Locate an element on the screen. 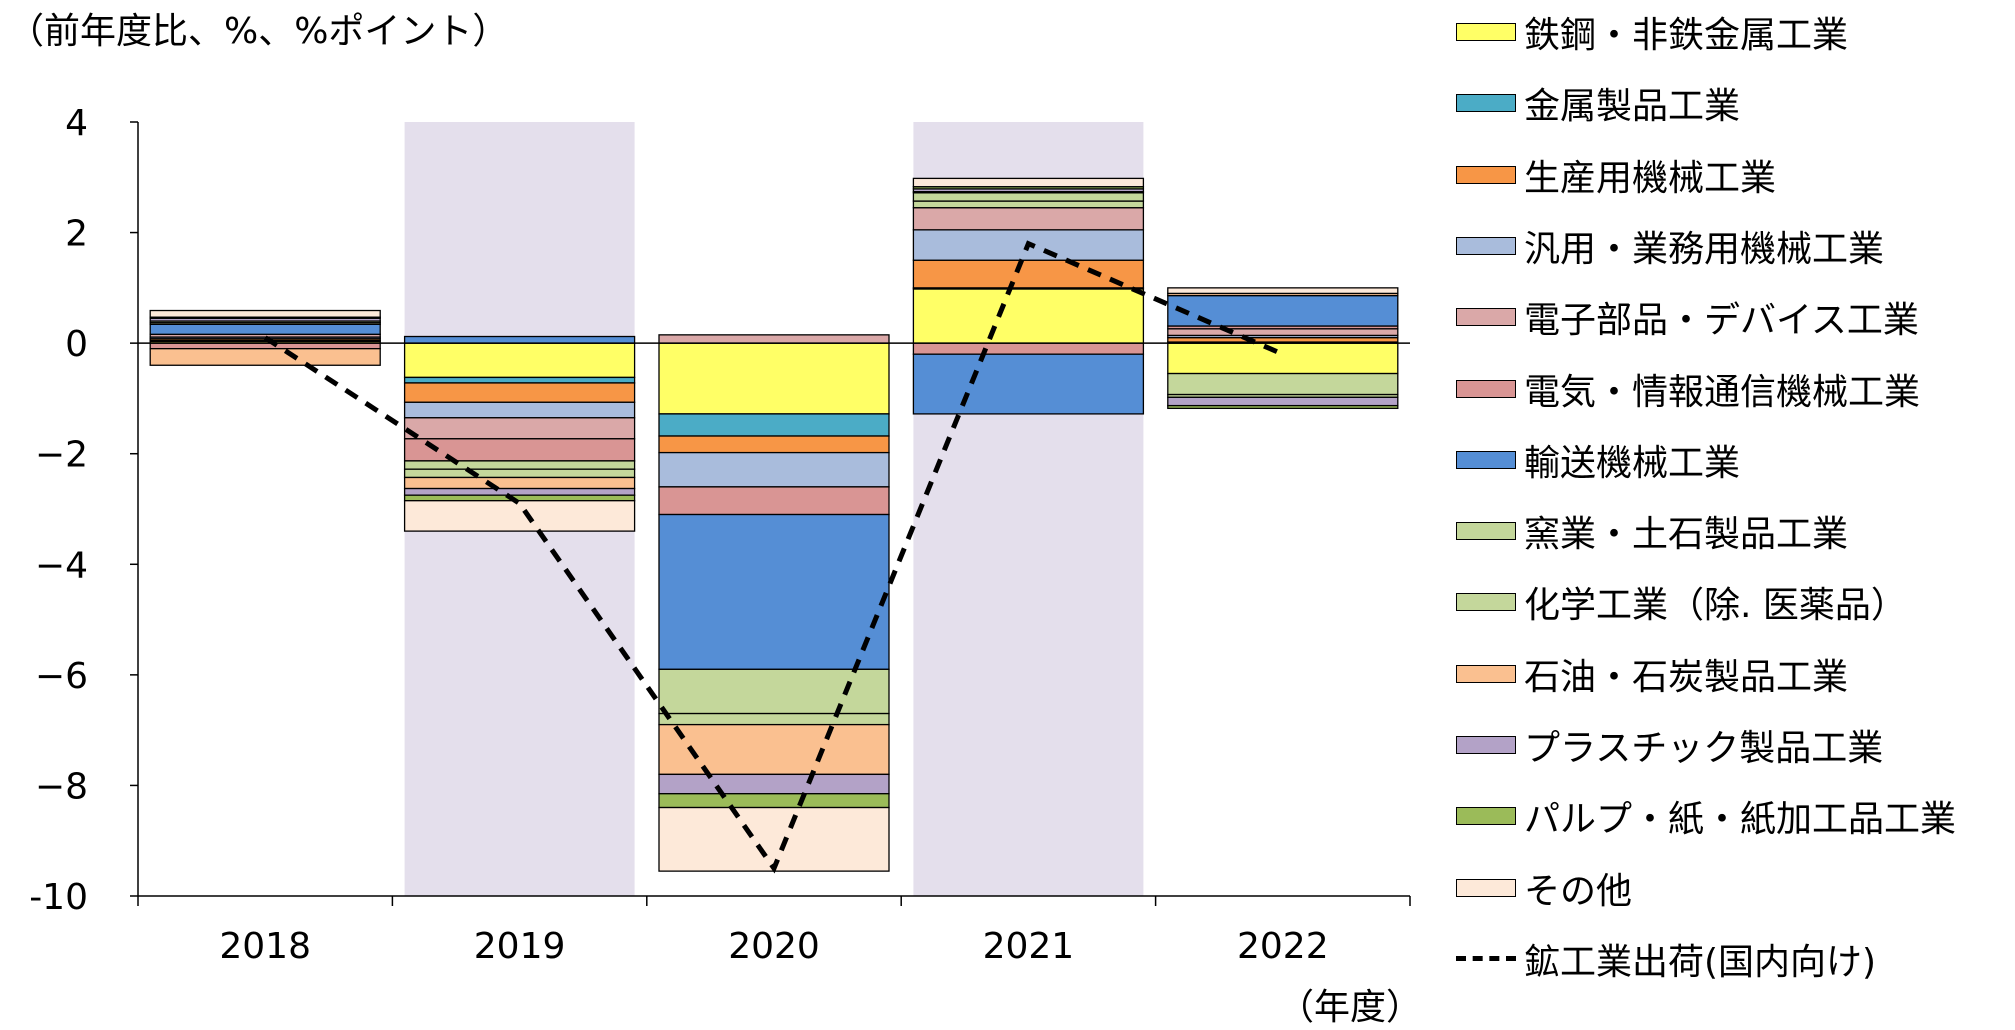 This screenshot has width=2015, height=1030. legend-item: 輸送機械工業 is located at coordinates (1598, 461).